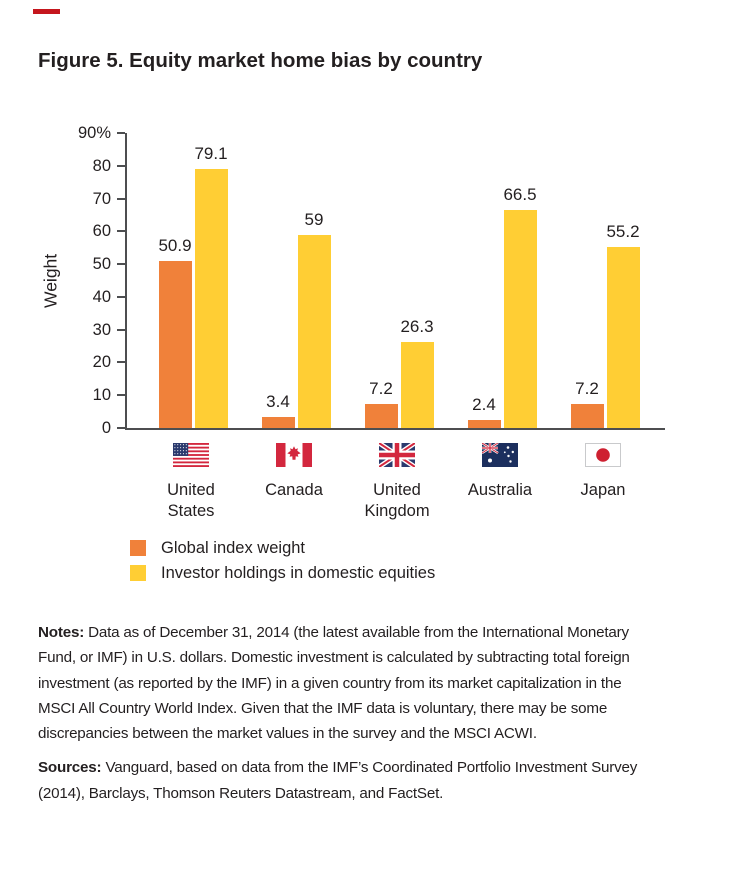 The width and height of the screenshot is (742, 876). Describe the element at coordinates (191, 500) in the screenshot. I see `country-label: United States` at that location.